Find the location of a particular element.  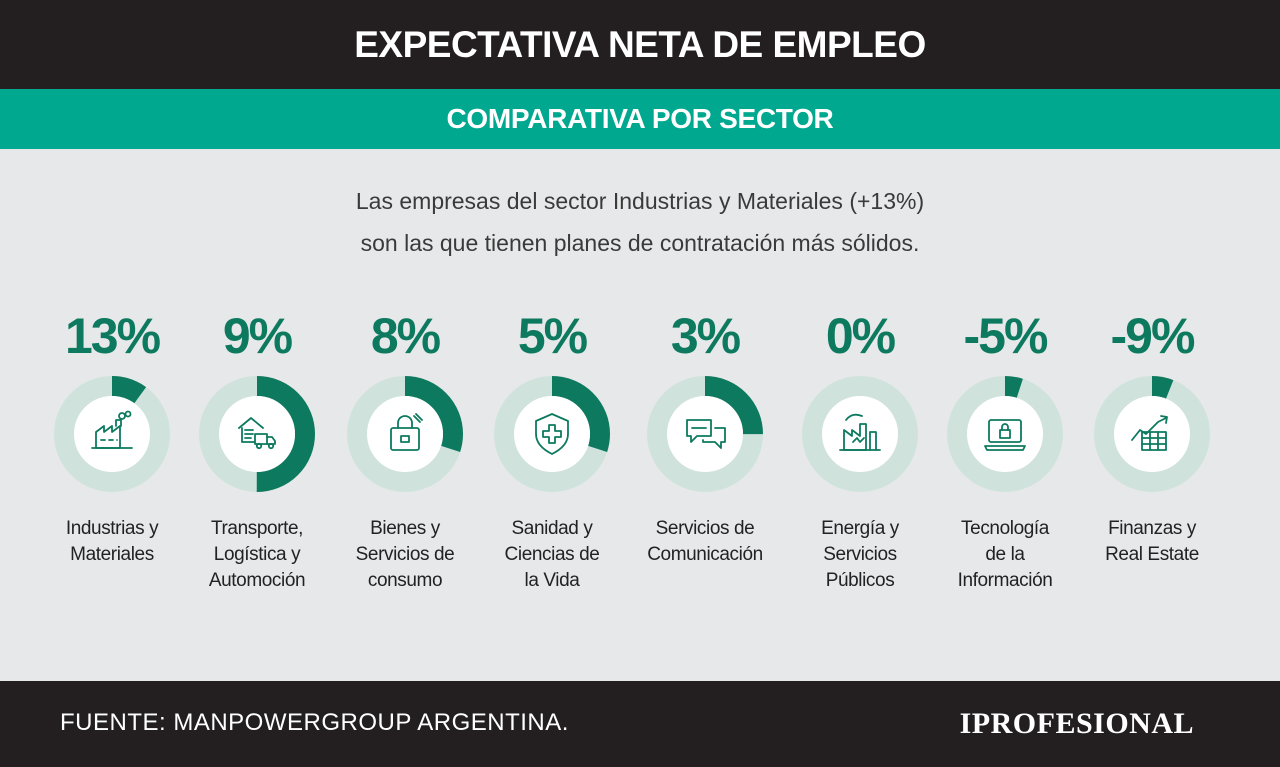

data-label: -9% is located at coordinates (1153, 336).